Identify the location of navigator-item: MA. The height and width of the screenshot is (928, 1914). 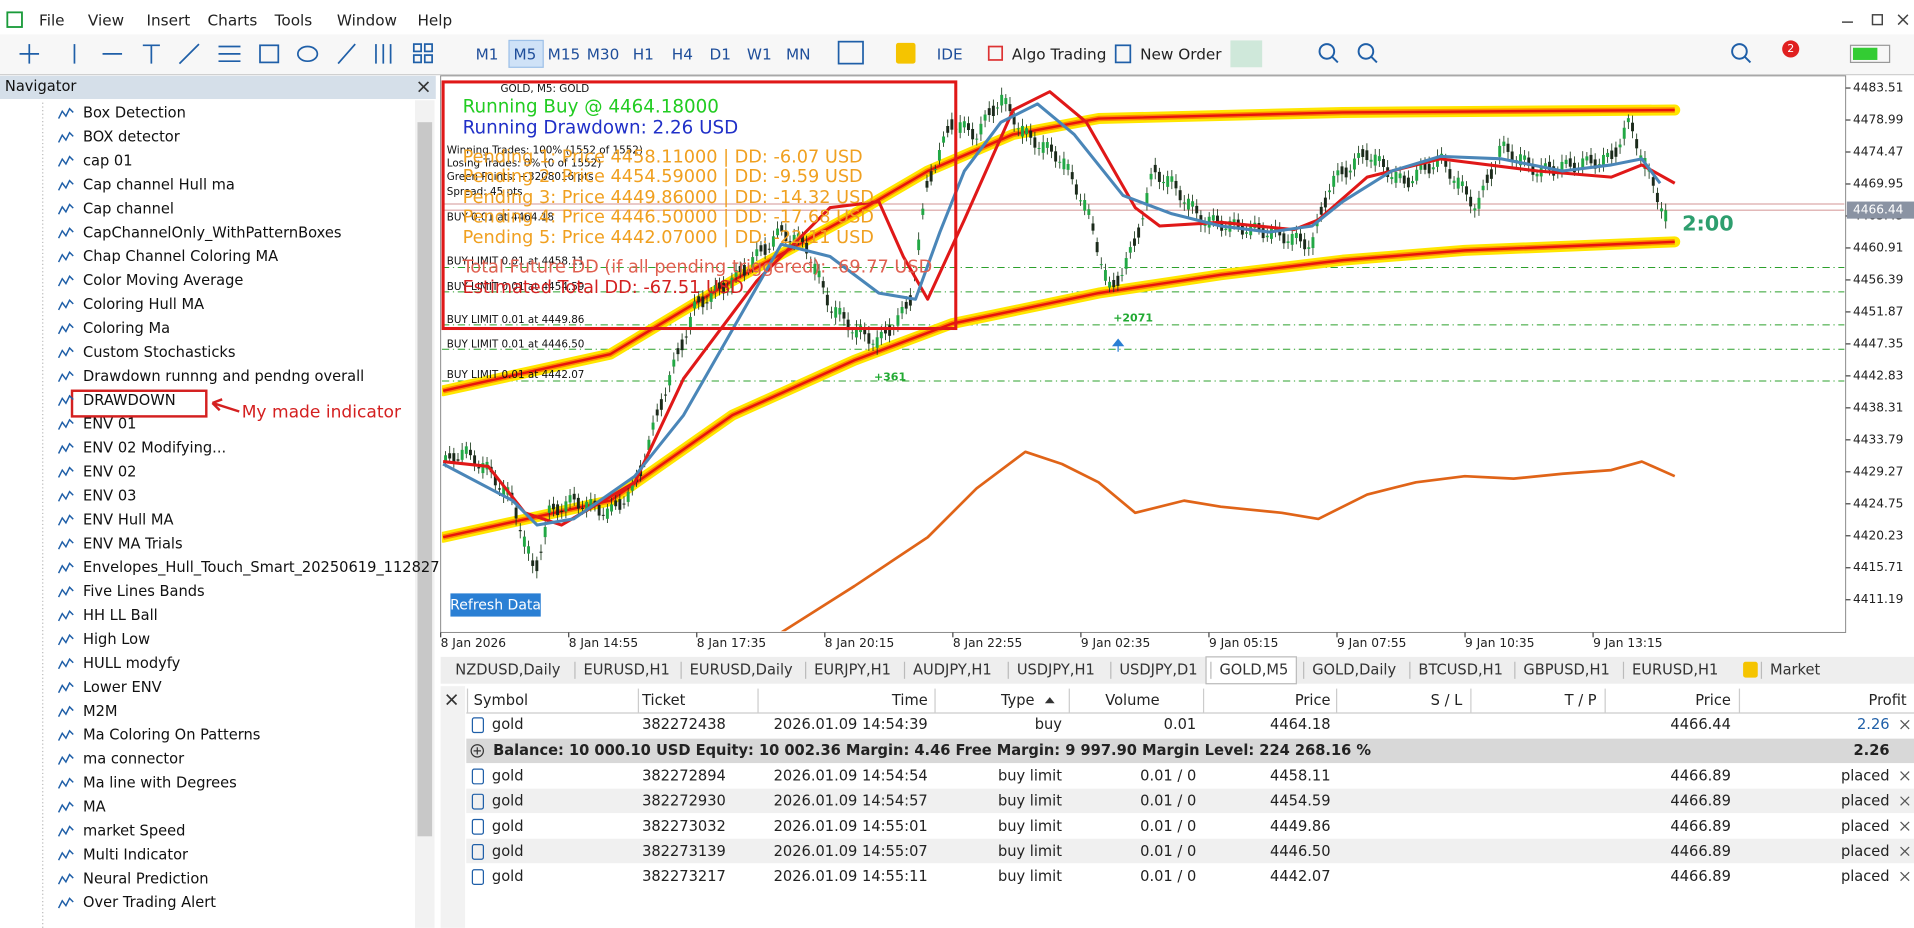
(94, 806).